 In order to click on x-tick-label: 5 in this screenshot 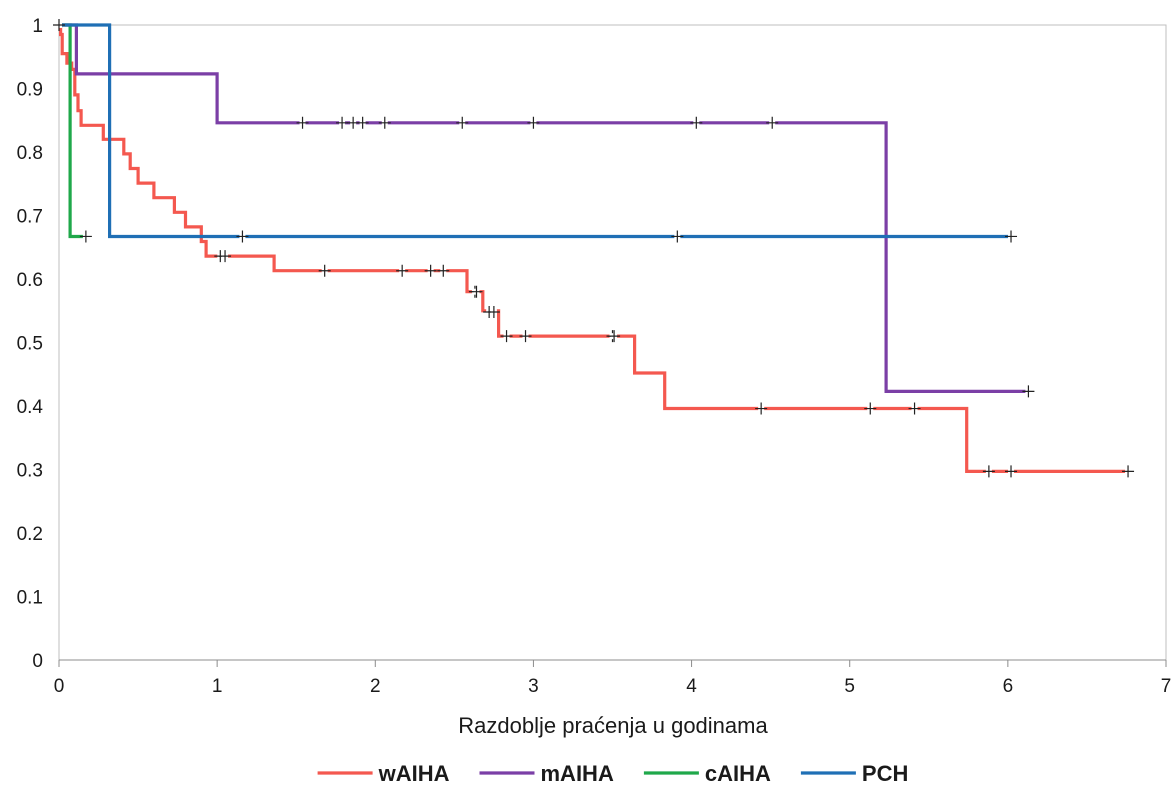, I will do `click(849, 686)`.